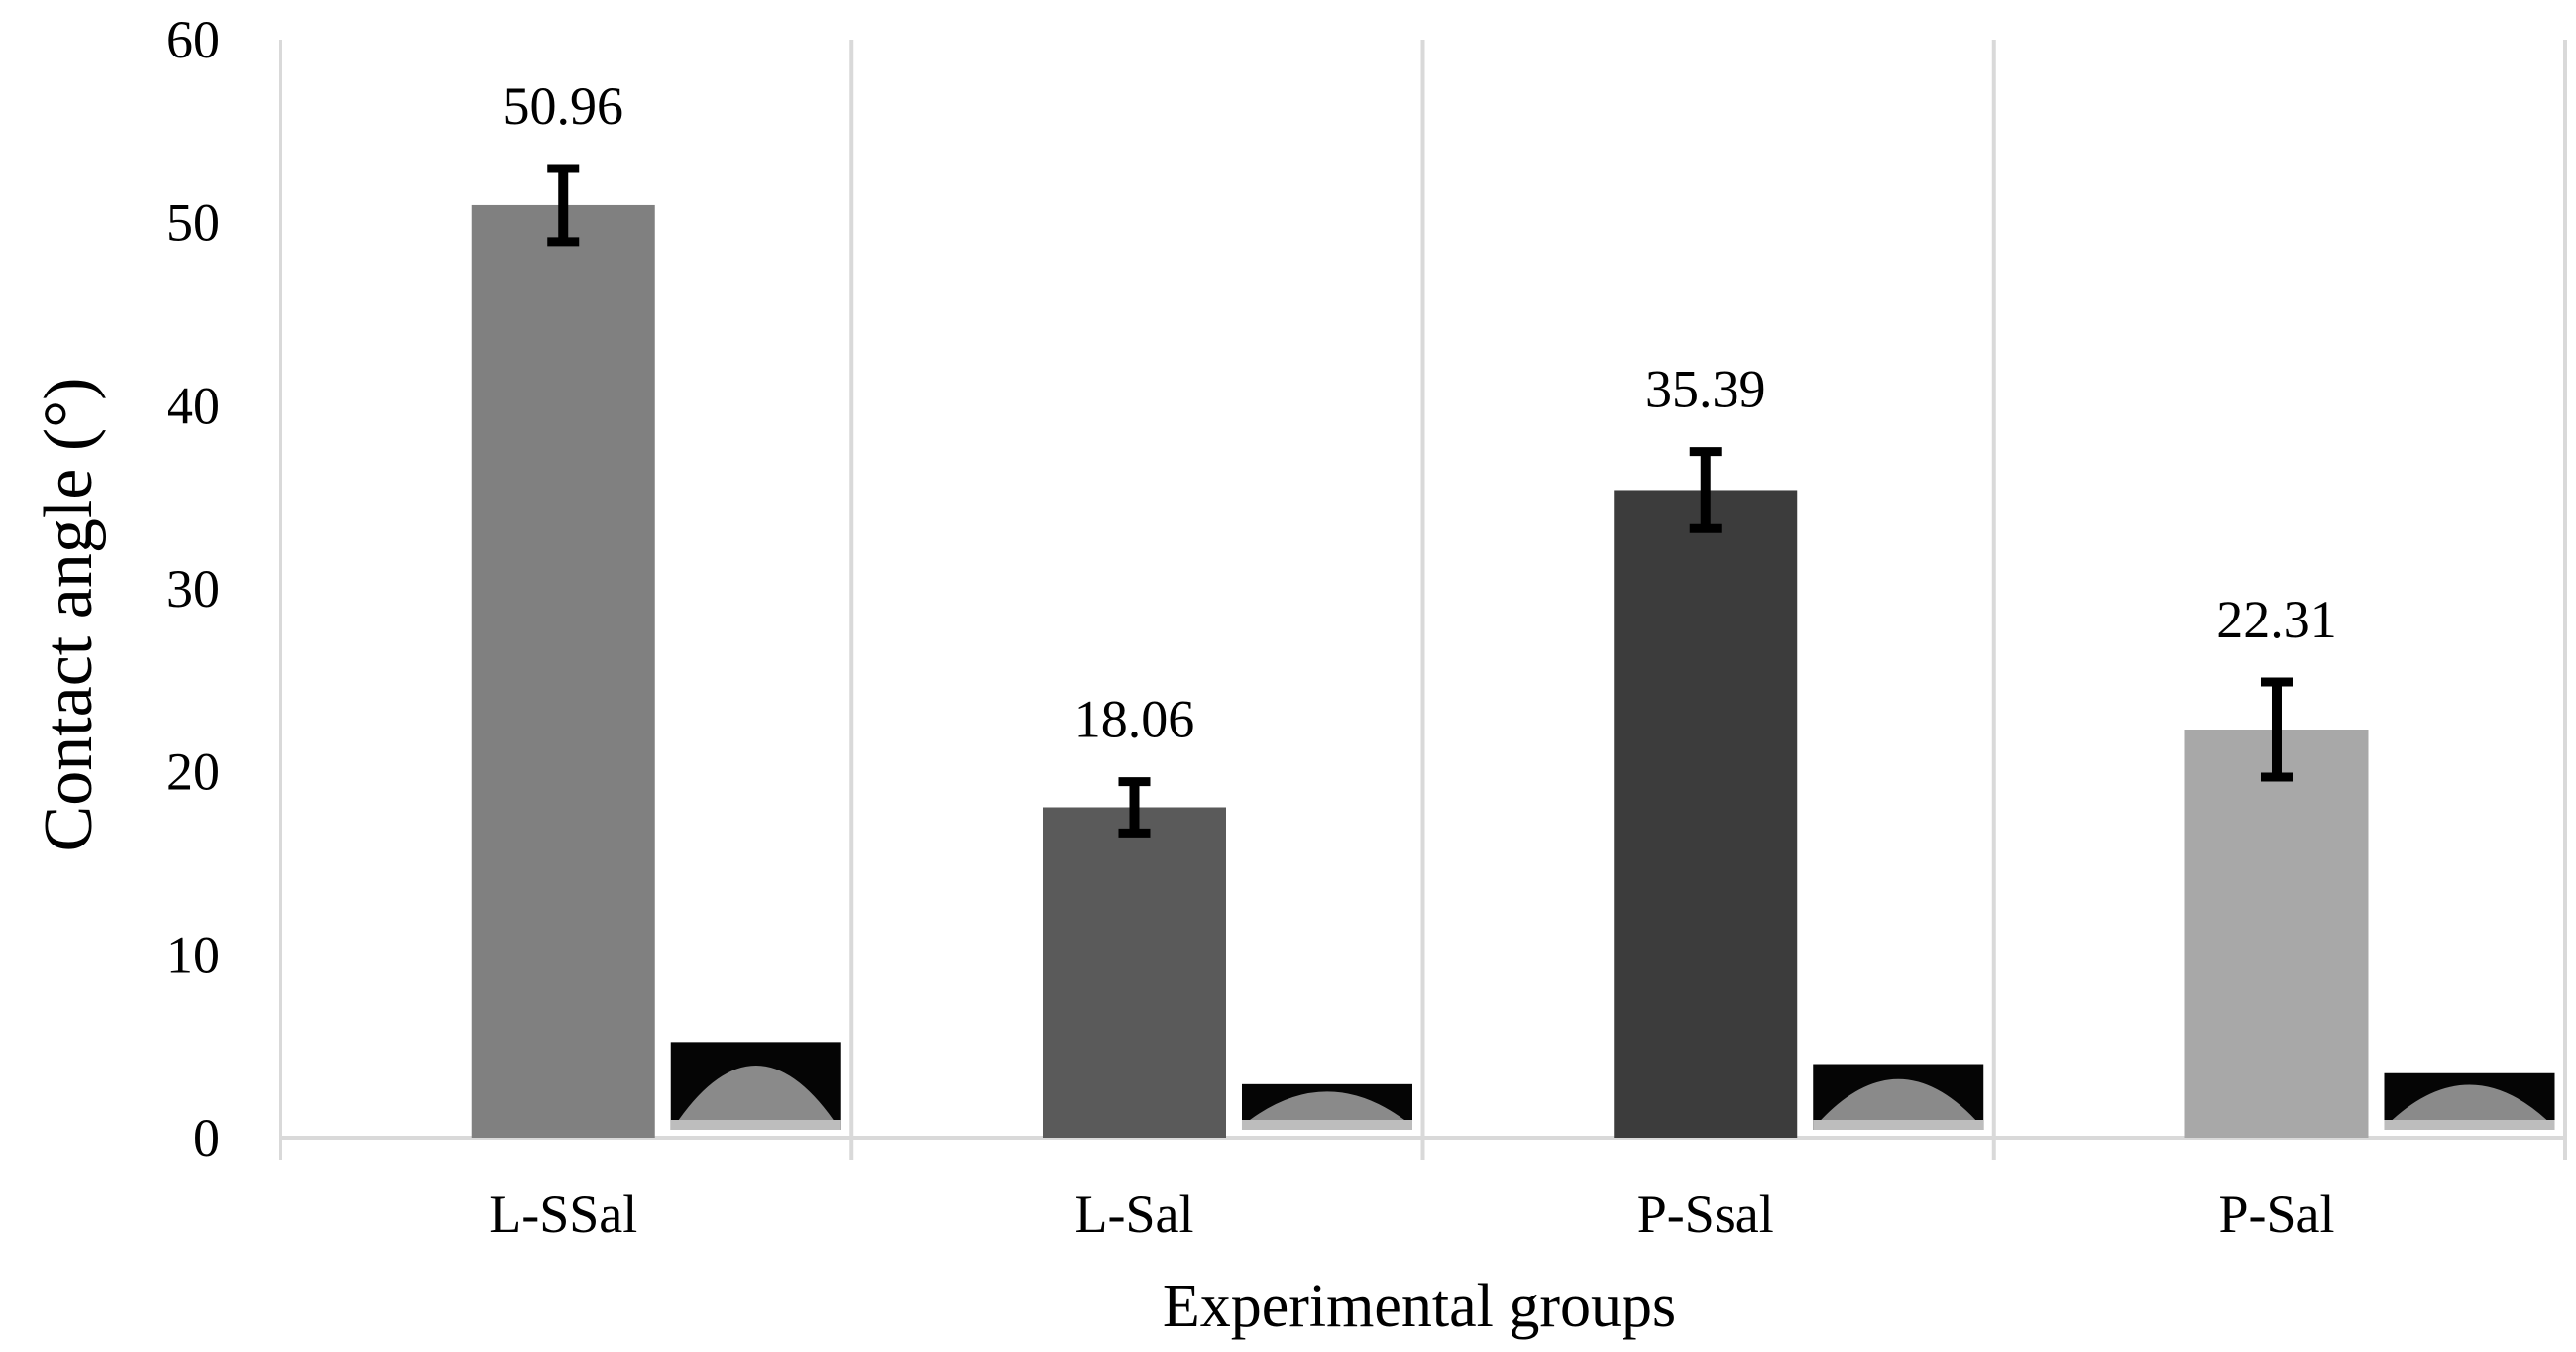  What do you see at coordinates (193, 772) in the screenshot?
I see `y-tick-label: 20` at bounding box center [193, 772].